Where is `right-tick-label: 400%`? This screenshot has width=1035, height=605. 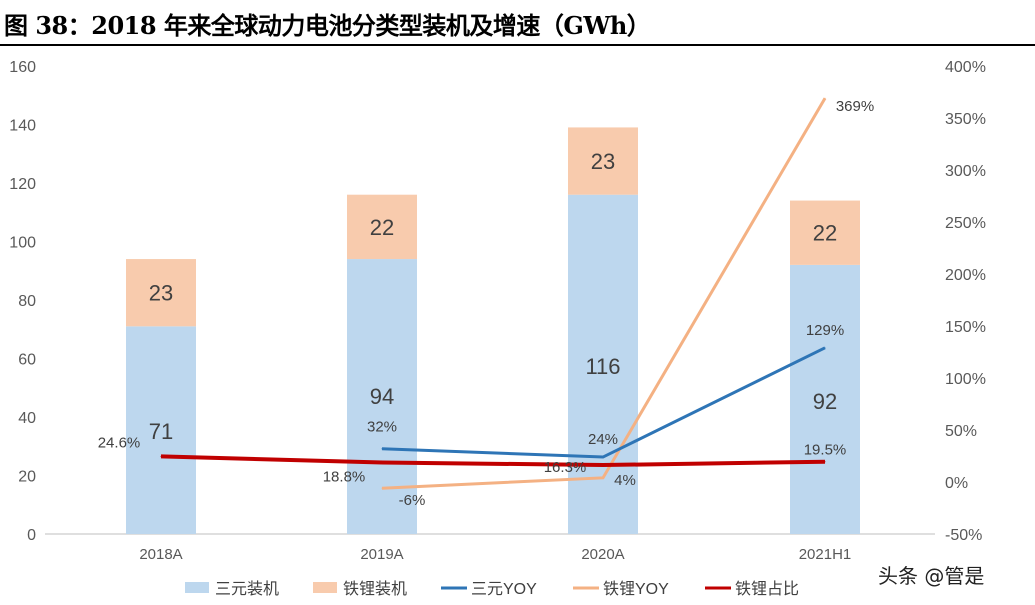 right-tick-label: 400% is located at coordinates (965, 67).